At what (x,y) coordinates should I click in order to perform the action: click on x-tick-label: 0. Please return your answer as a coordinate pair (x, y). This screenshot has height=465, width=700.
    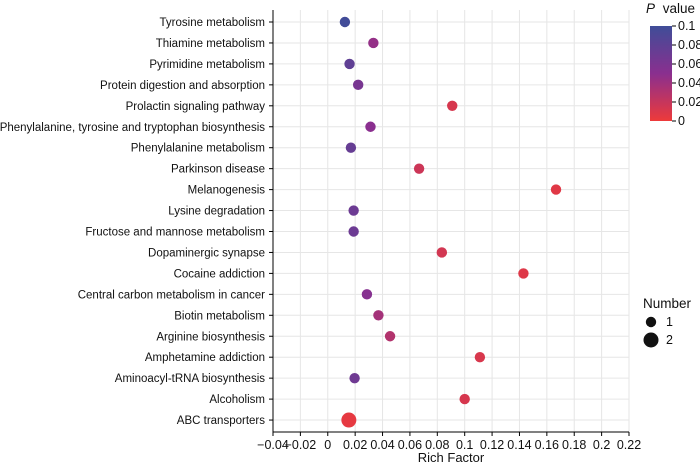
    Looking at the image, I should click on (327, 445).